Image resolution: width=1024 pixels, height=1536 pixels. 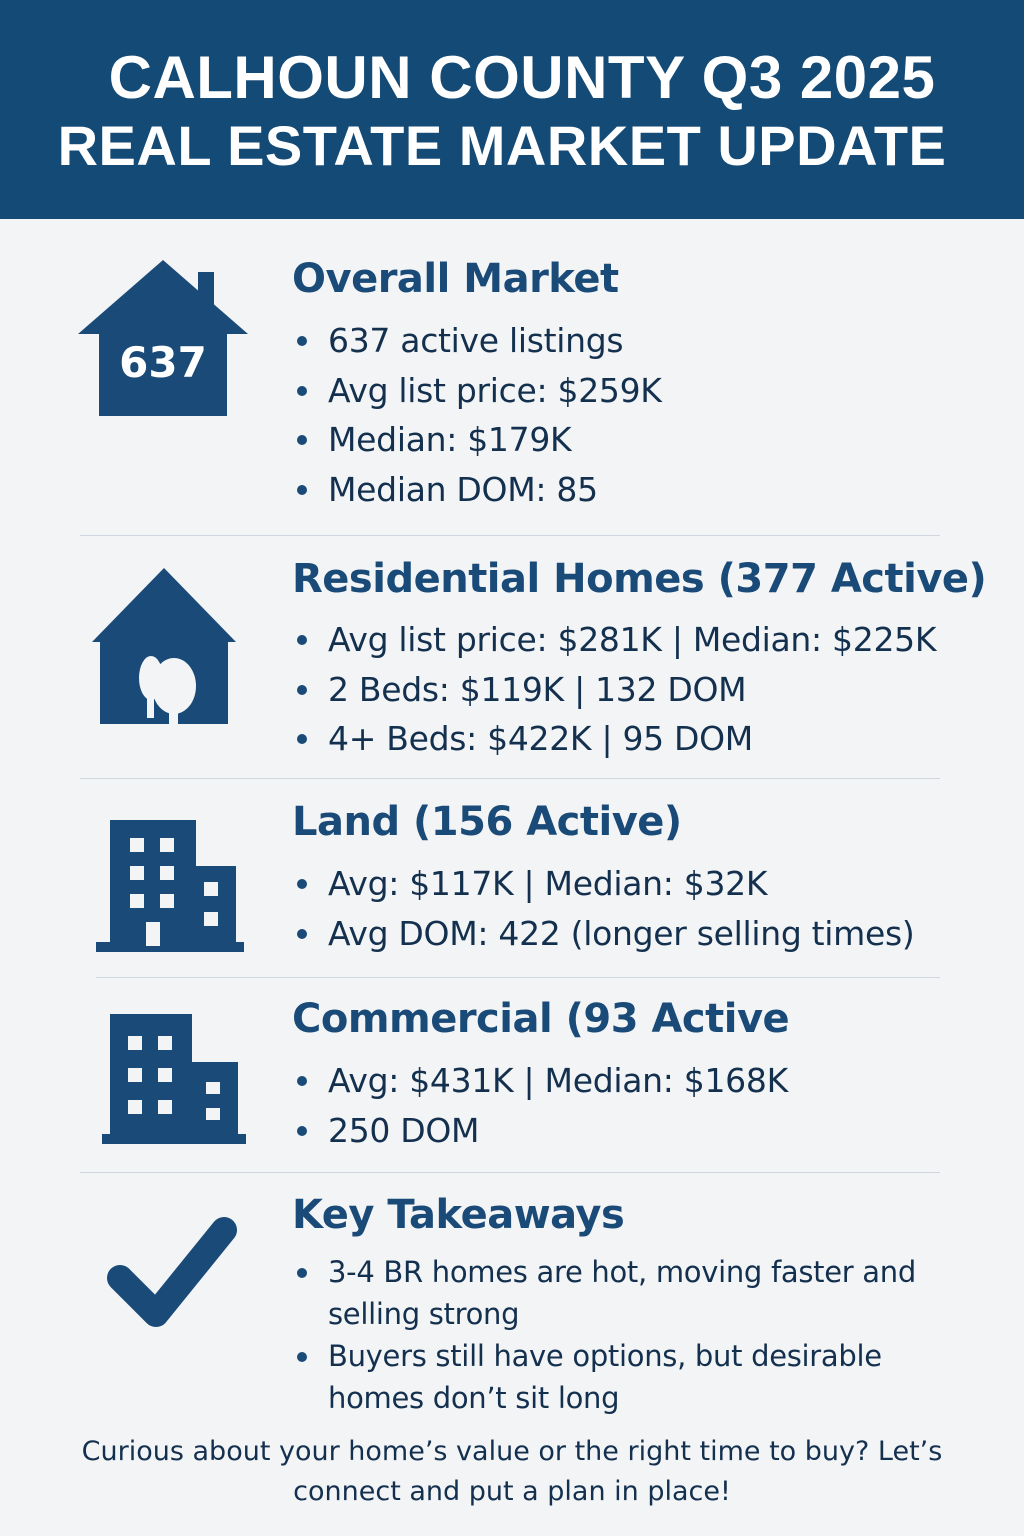 I want to click on list-item: 637 active listings, so click(x=477, y=341).